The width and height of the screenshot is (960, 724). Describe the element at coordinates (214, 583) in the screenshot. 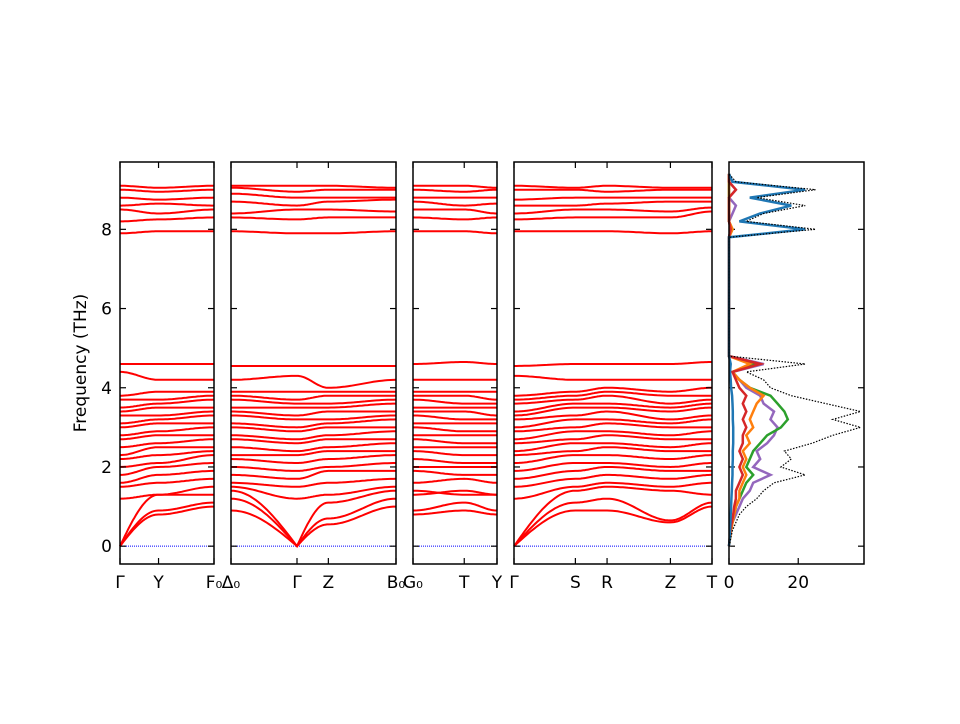

I see `x-tick-label: F₀` at that location.